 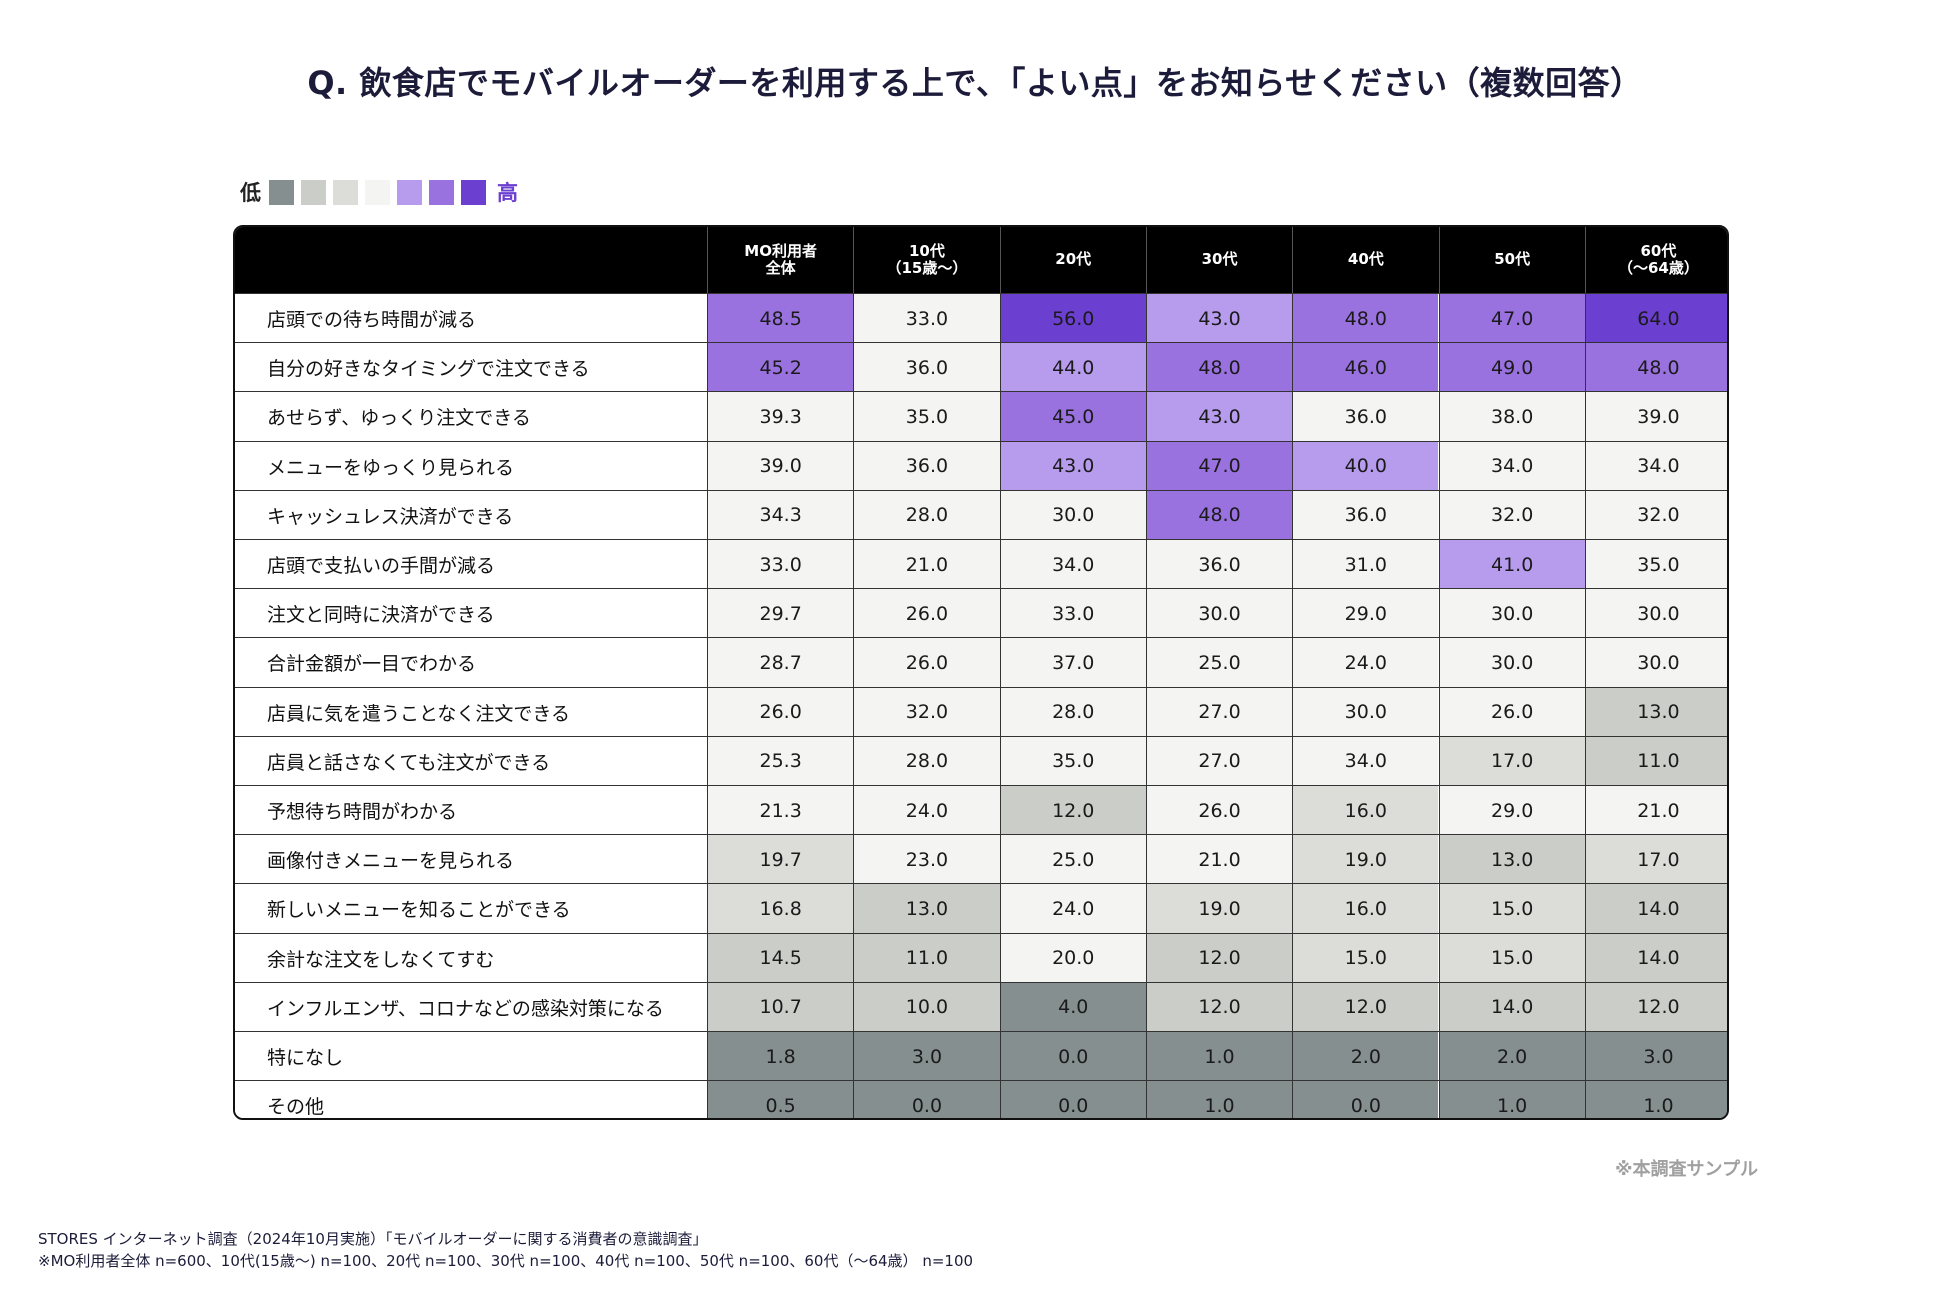 What do you see at coordinates (1072, 319) in the screenshot?
I see `value-cell: 56.0` at bounding box center [1072, 319].